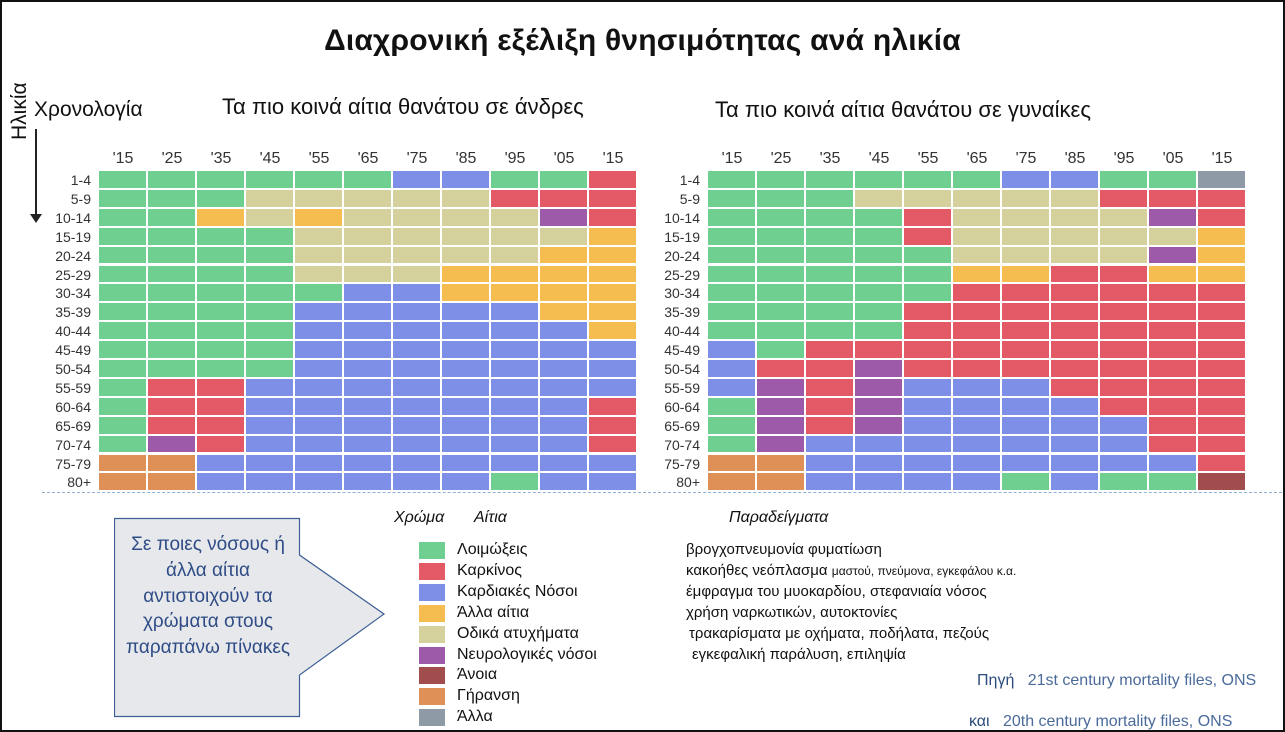 This screenshot has width=1285, height=732. What do you see at coordinates (319, 158) in the screenshot?
I see `men-year-label: '55` at bounding box center [319, 158].